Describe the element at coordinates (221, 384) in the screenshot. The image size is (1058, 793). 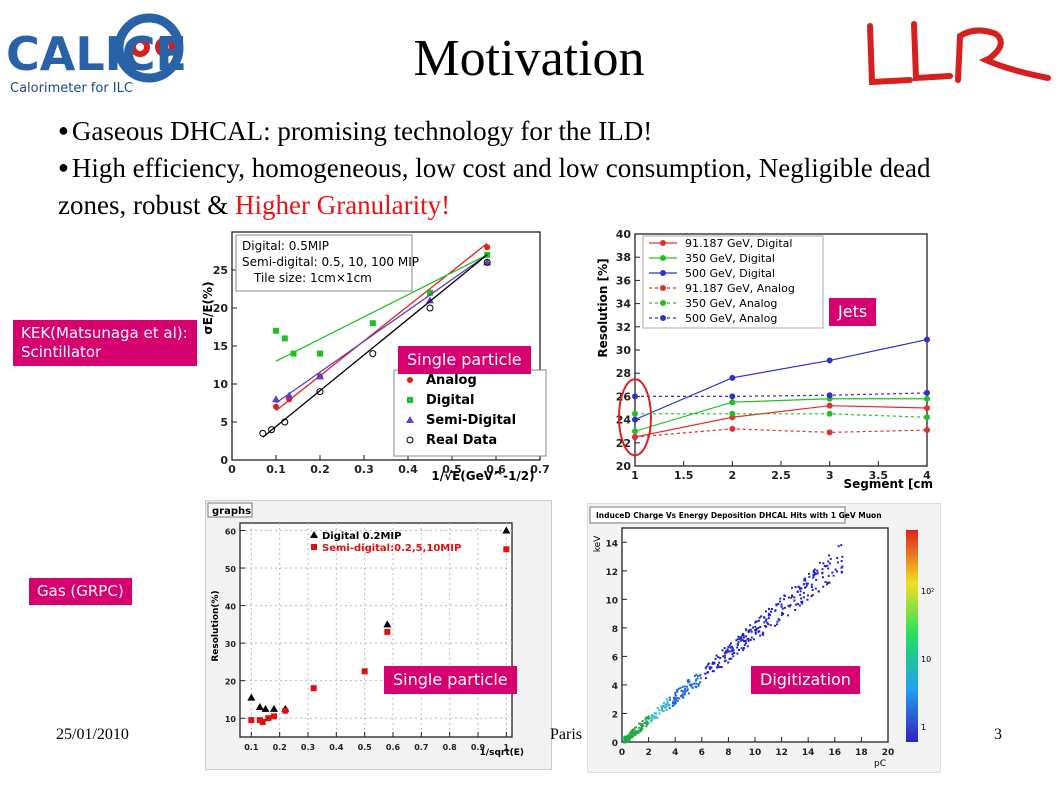
I see `y-tick-label: 10` at that location.